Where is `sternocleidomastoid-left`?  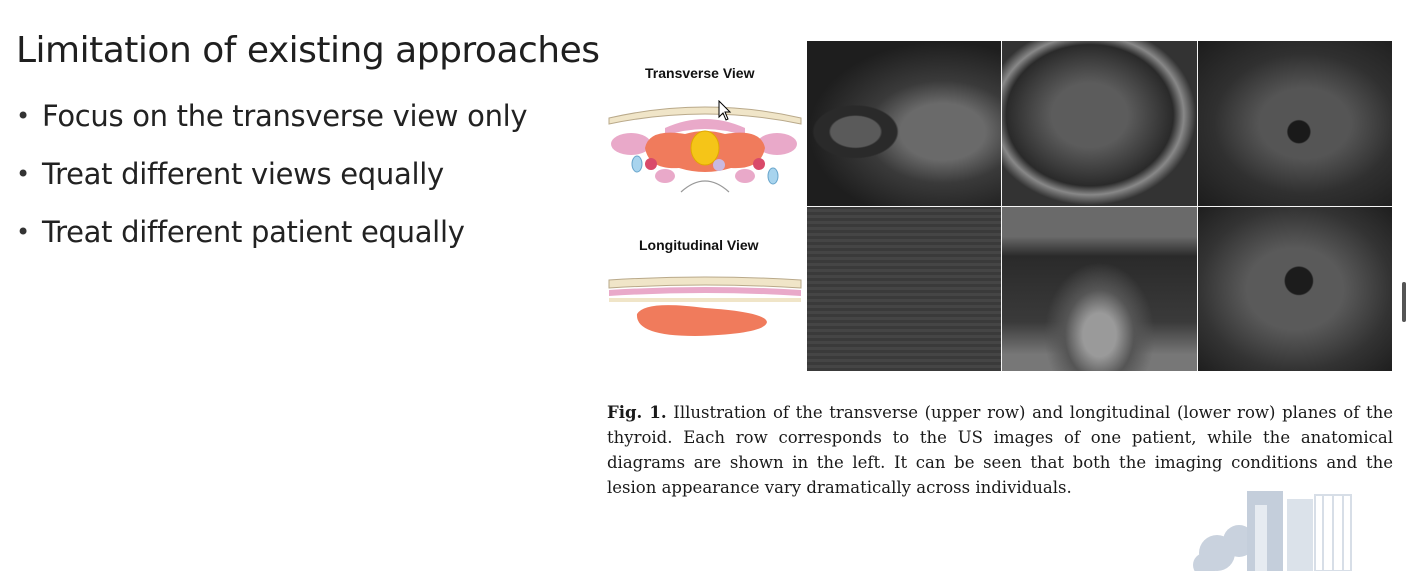 sternocleidomastoid-left is located at coordinates (631, 144).